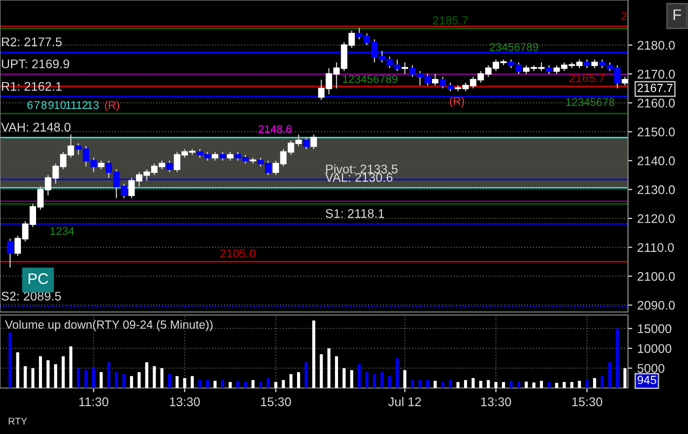 The width and height of the screenshot is (688, 434). Describe the element at coordinates (655, 329) in the screenshot. I see `y-tick-label: 15000` at that location.